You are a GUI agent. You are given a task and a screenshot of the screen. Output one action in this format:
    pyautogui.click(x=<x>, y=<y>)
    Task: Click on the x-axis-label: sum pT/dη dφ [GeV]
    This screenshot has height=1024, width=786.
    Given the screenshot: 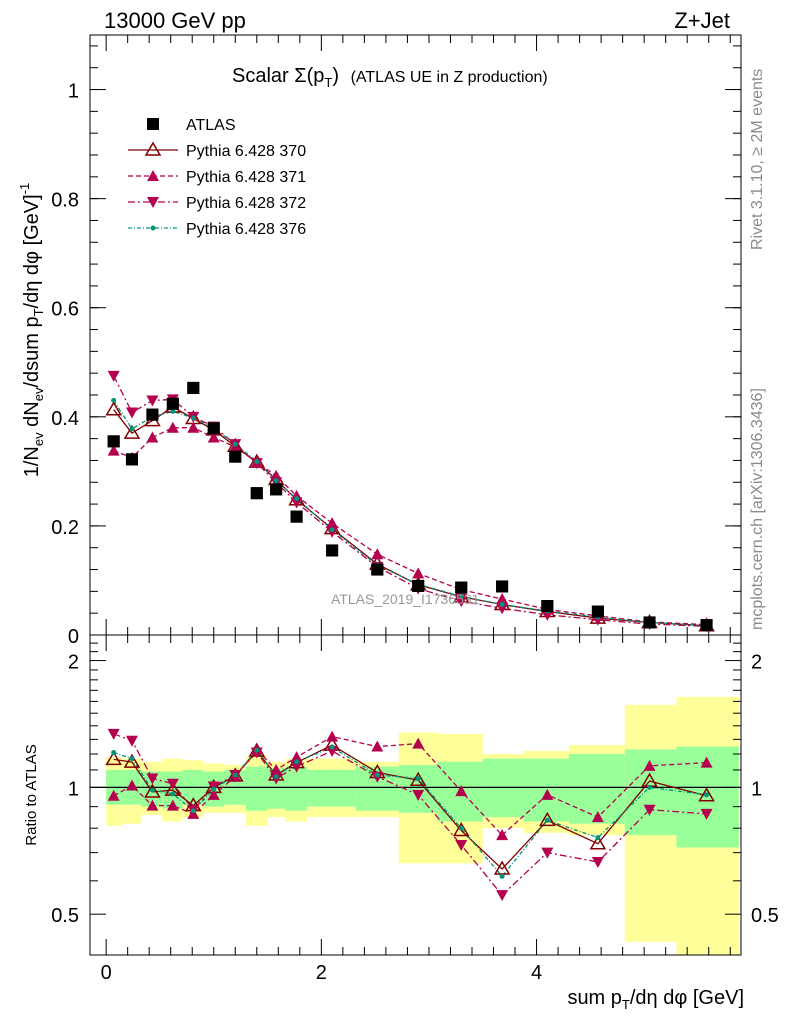 What is the action you would take?
    pyautogui.click(x=655, y=999)
    